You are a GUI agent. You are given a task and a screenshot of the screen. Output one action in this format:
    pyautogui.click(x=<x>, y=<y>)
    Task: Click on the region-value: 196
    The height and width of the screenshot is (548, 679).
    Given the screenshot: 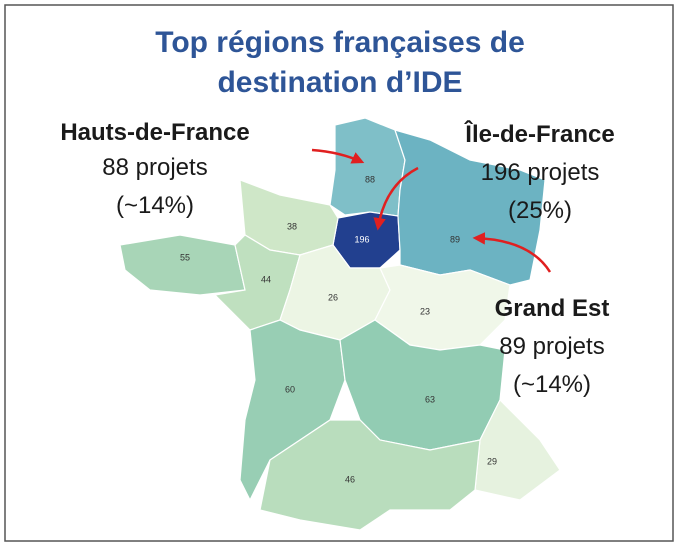 What is the action you would take?
    pyautogui.click(x=361, y=239)
    